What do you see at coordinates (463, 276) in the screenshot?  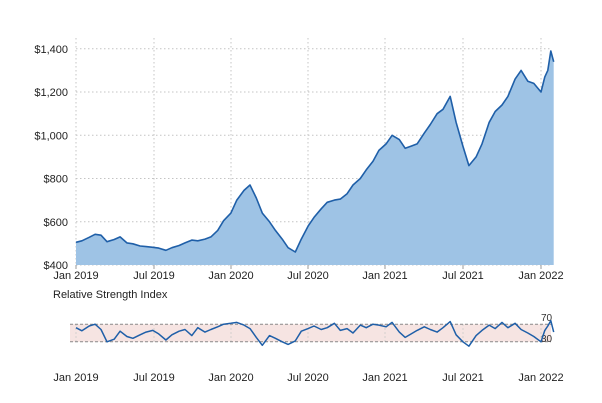 I see `price-x-tick-label: Jul 2021` at bounding box center [463, 276].